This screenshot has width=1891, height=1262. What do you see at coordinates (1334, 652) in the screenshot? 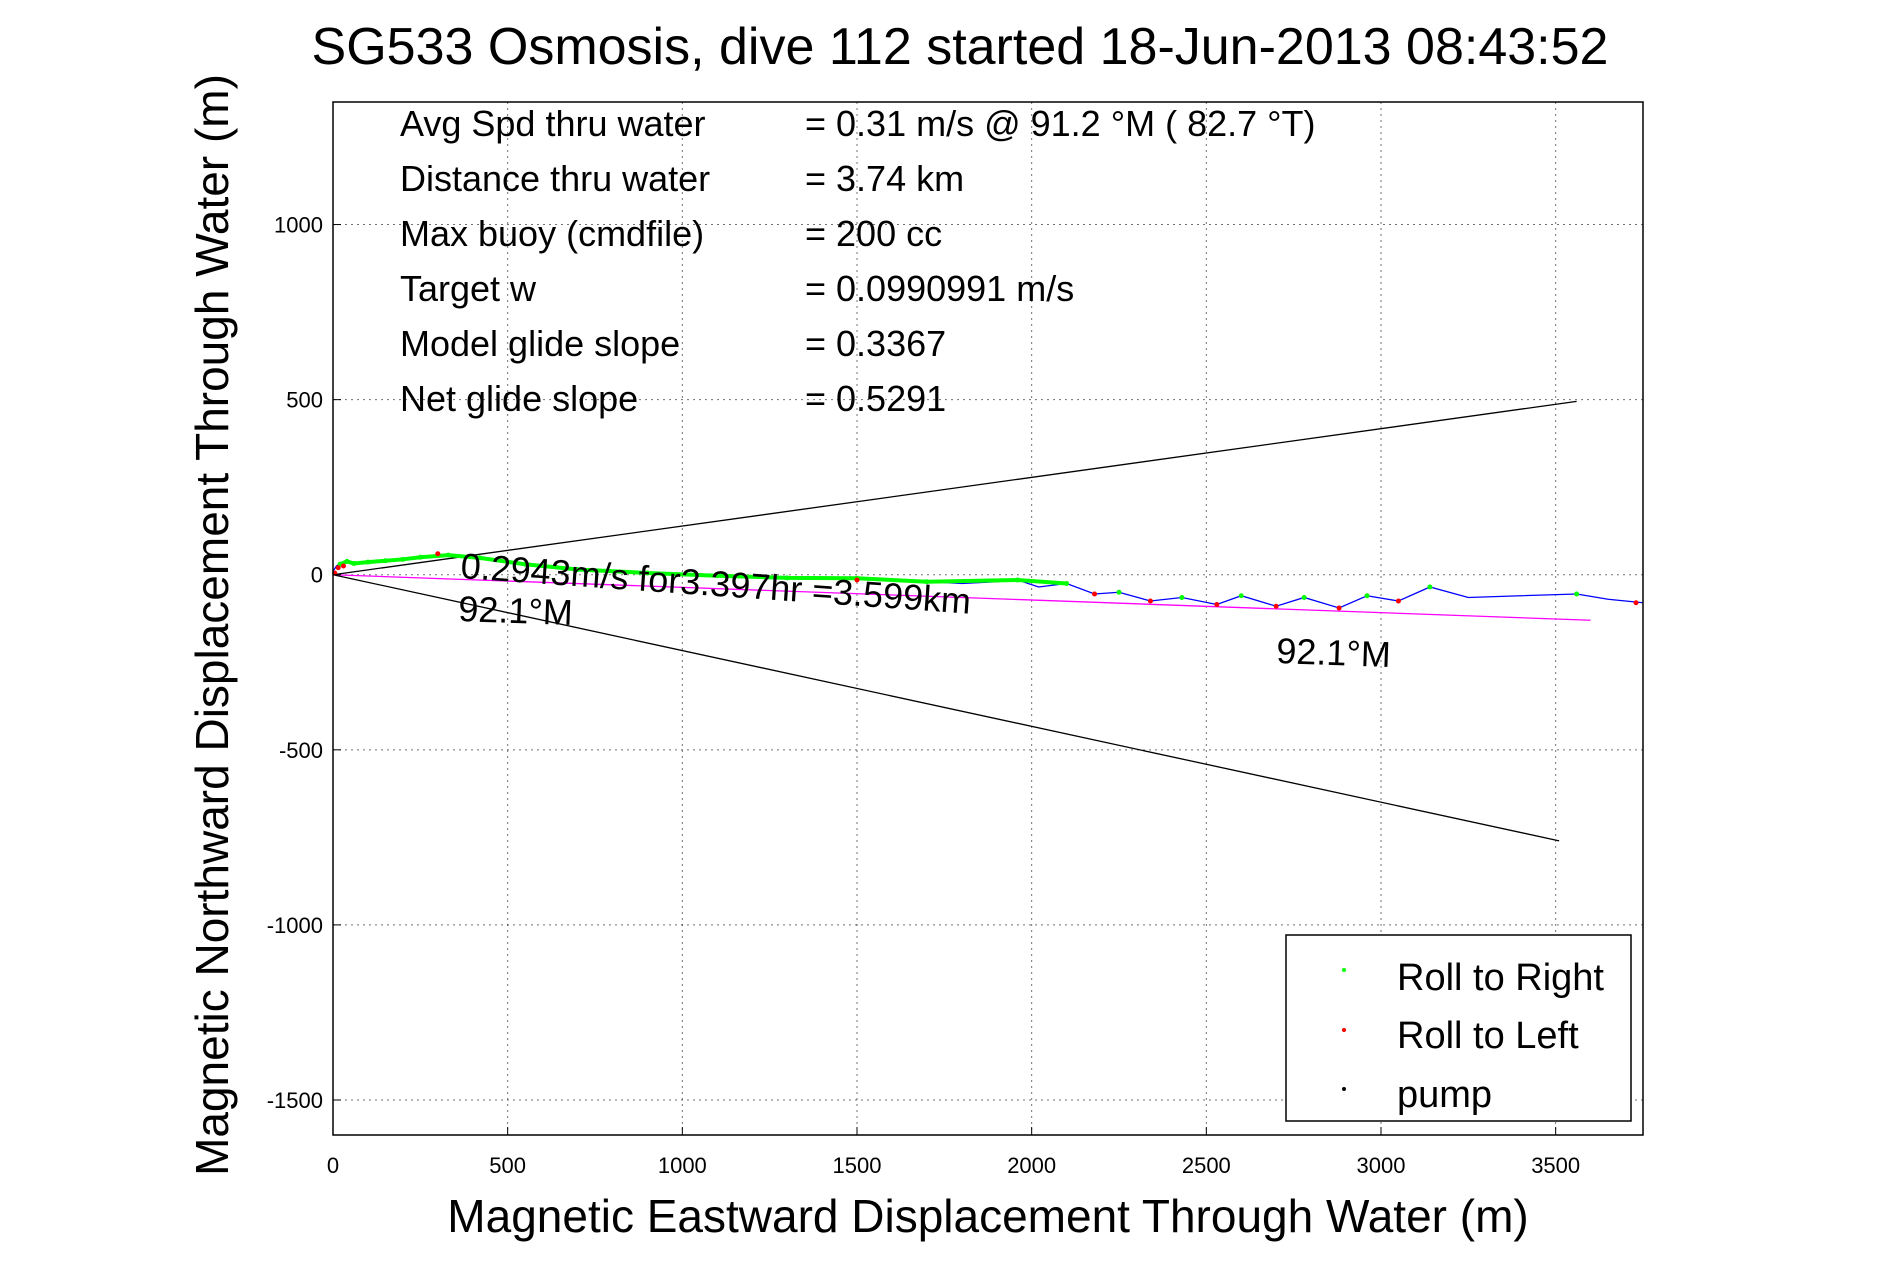
I see `heading-annotation-end: 92.1°M` at bounding box center [1334, 652].